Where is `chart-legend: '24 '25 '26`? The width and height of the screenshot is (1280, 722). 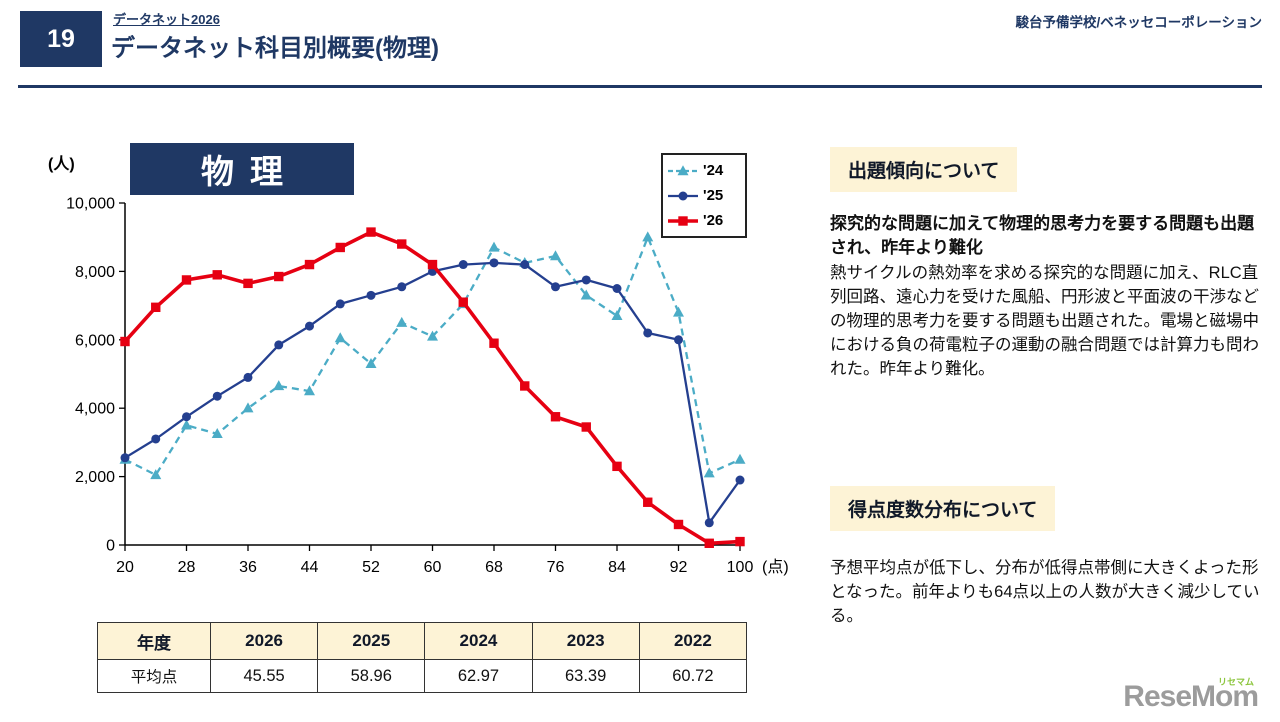 chart-legend: '24 '25 '26 is located at coordinates (704, 195).